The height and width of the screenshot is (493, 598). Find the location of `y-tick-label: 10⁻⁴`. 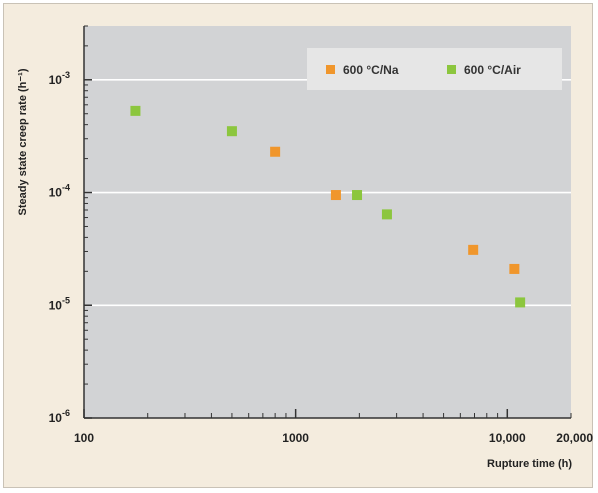

y-tick-label: 10⁻⁴ is located at coordinates (59, 191).